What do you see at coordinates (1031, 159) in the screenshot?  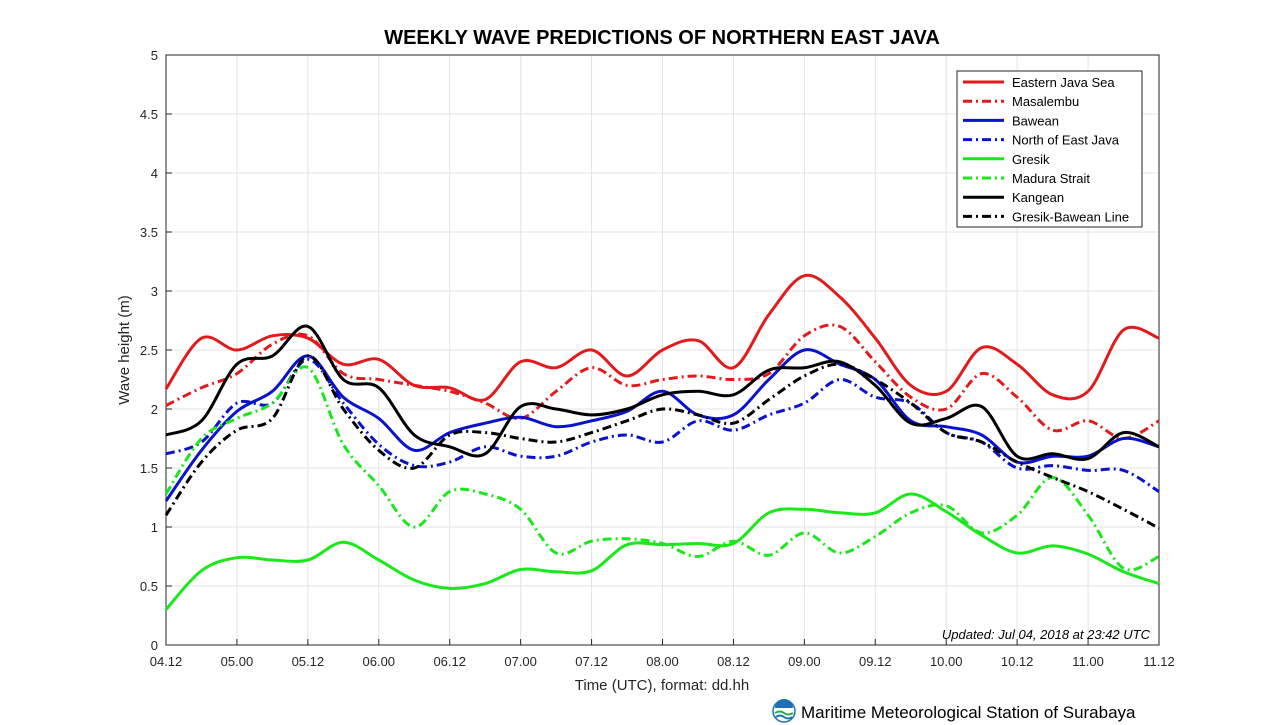 I see `legend-label: Gresik` at bounding box center [1031, 159].